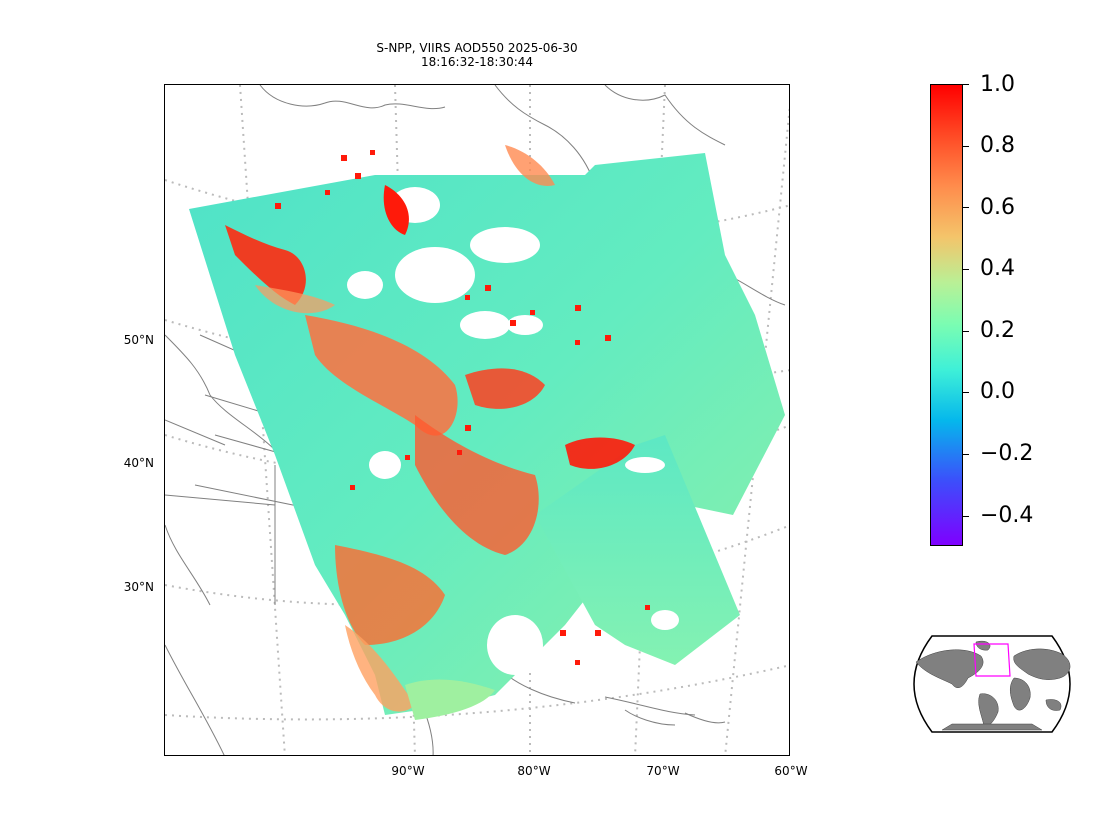 The height and width of the screenshot is (840, 1120). What do you see at coordinates (997, 207) in the screenshot?
I see `colorbar-label: 0.6` at bounding box center [997, 207].